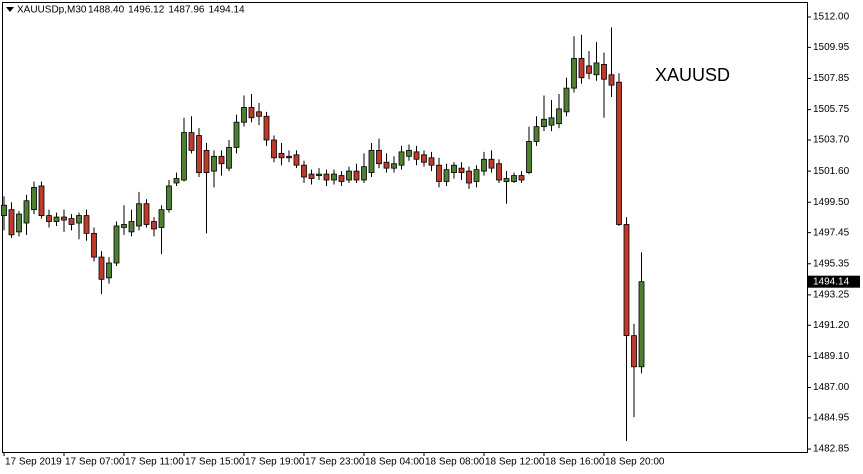 This screenshot has height=474, width=863. I want to click on ohlc-value: 1496.12, so click(146, 10).